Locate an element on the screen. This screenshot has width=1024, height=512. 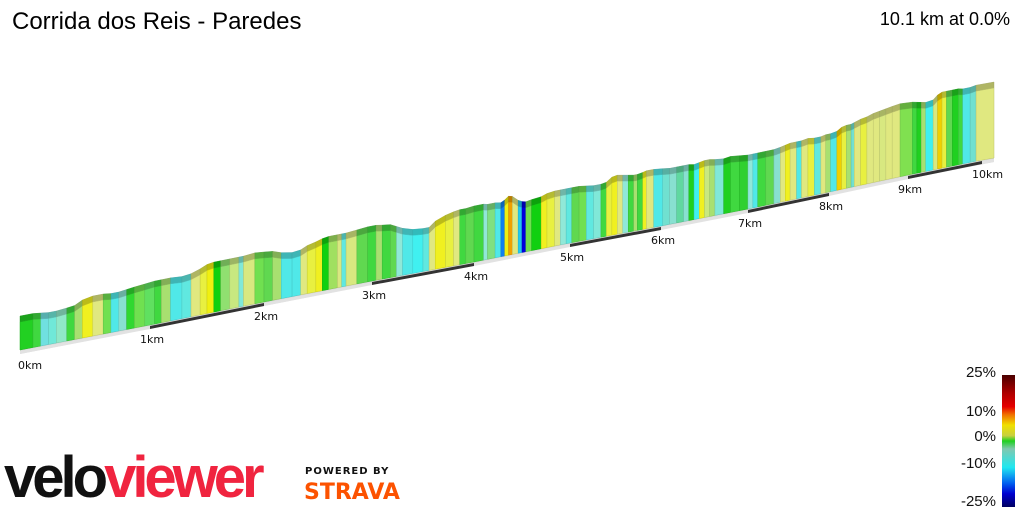
legend-tick-0: 0% is located at coordinates (985, 436).